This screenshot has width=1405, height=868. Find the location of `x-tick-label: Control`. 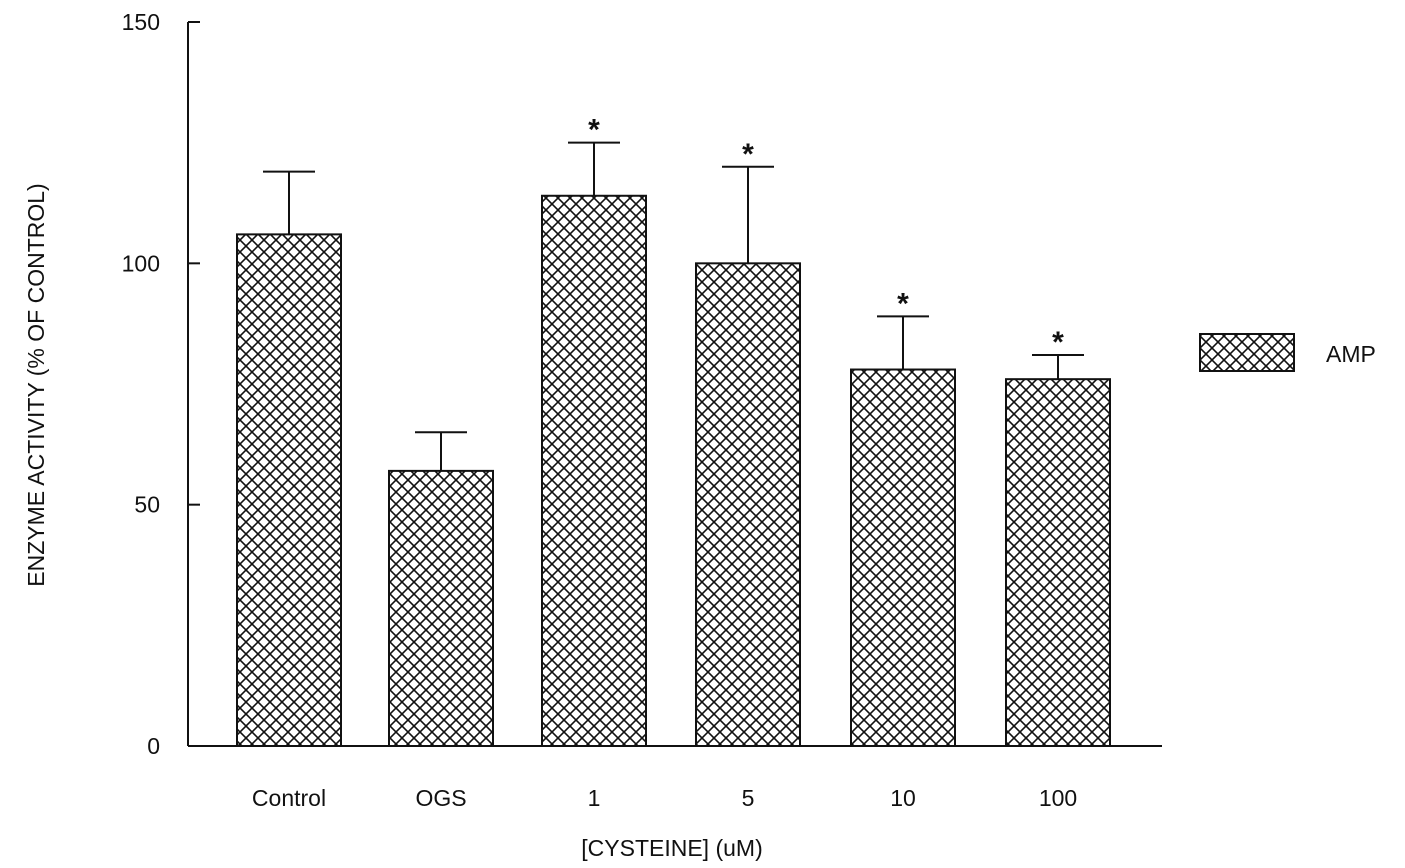

x-tick-label: Control is located at coordinates (289, 798).